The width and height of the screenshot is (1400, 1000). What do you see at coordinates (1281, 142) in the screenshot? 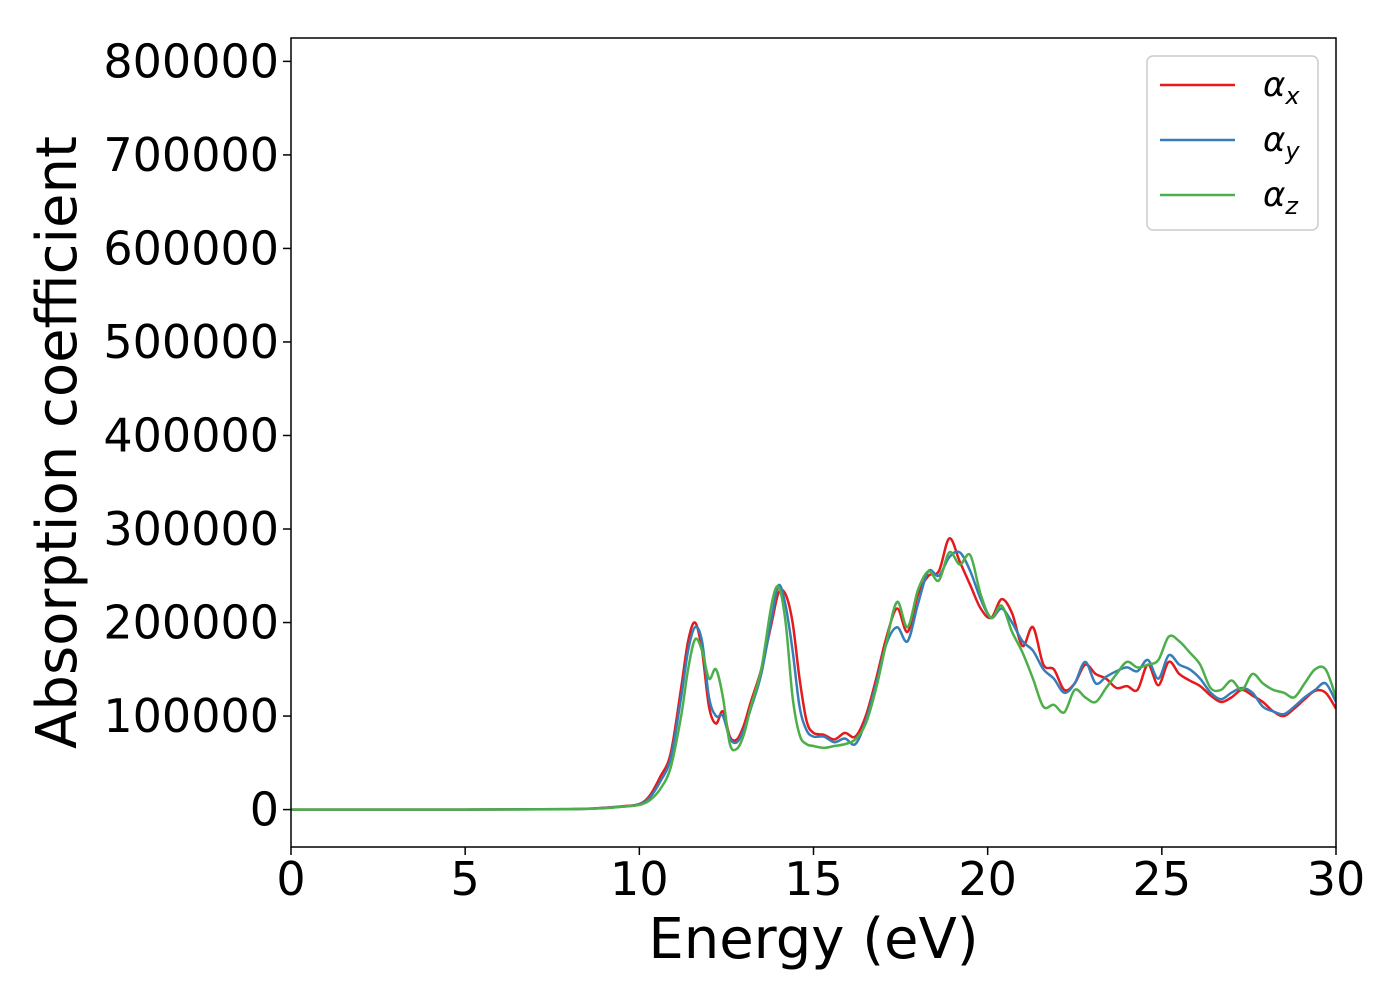
I see `legend-label-y: αy` at bounding box center [1281, 142].